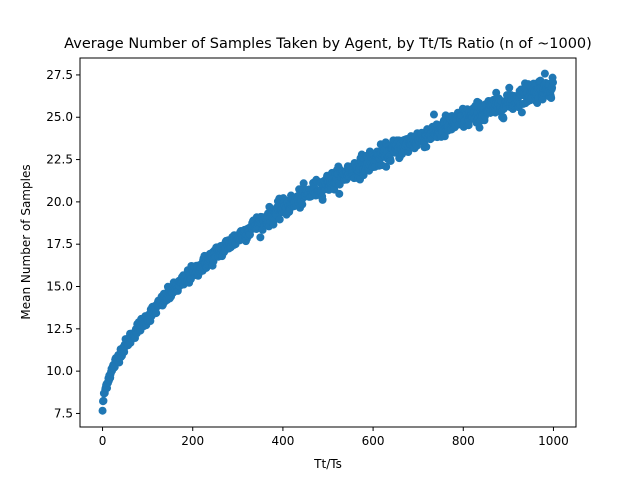 The width and height of the screenshot is (640, 480). I want to click on y-tick-label: 17.5, so click(59, 244).